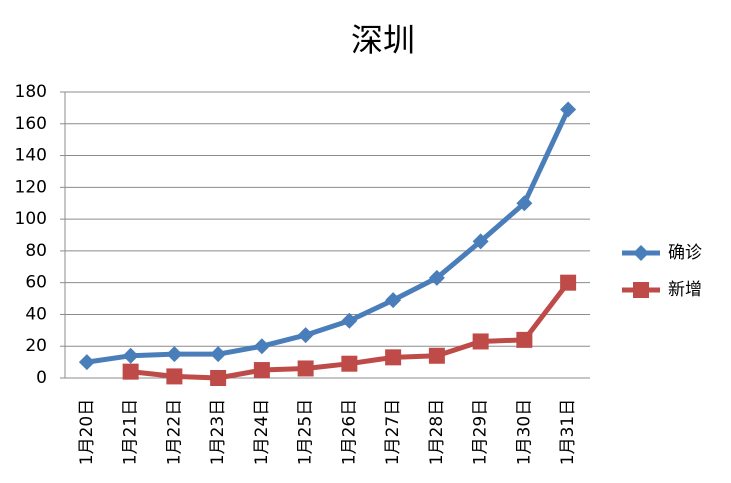 The image size is (731, 483). What do you see at coordinates (36, 251) in the screenshot?
I see `y-tick-label: 80` at bounding box center [36, 251].